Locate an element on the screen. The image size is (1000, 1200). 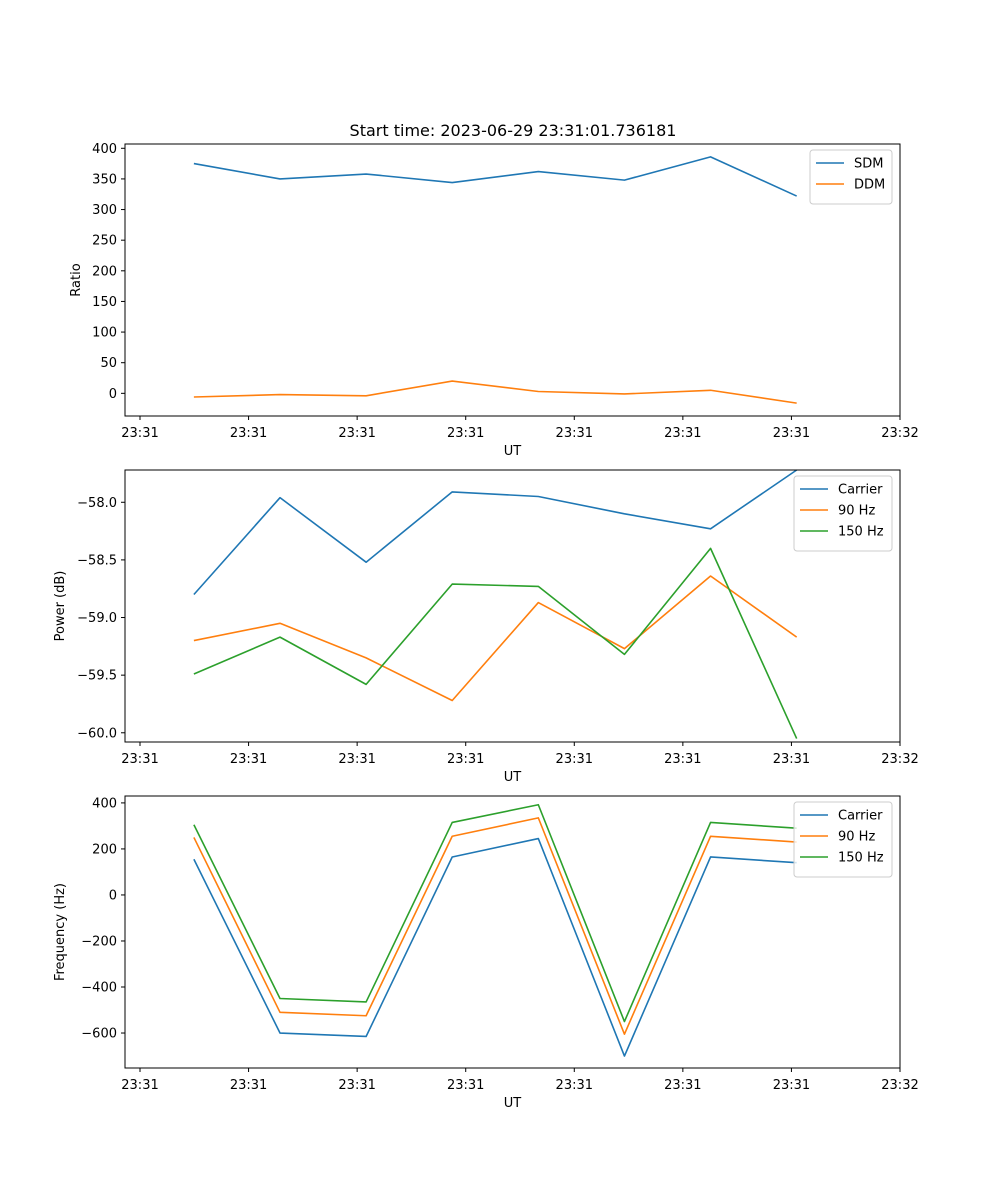
series-line-ddm is located at coordinates (495, 392).